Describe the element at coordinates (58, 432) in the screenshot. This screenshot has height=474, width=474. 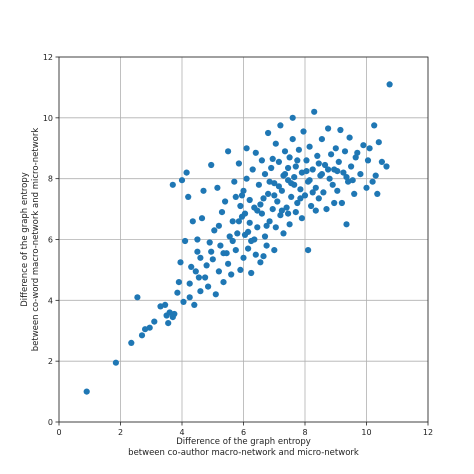
I see `x-tick-label: 0` at that location.